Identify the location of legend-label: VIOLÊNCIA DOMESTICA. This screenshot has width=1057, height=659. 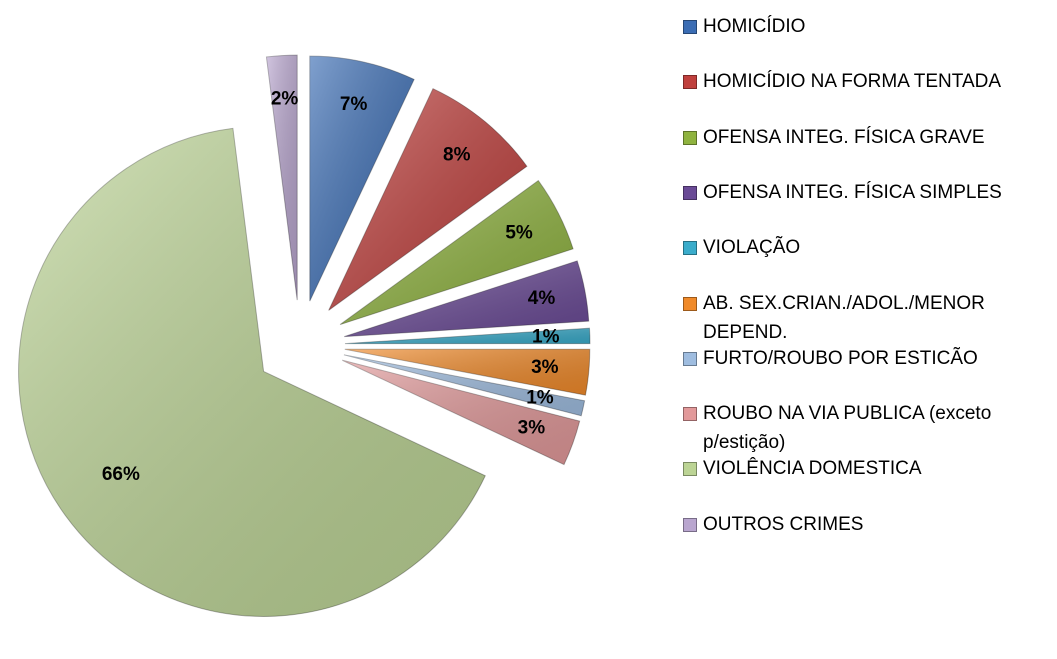
(812, 469).